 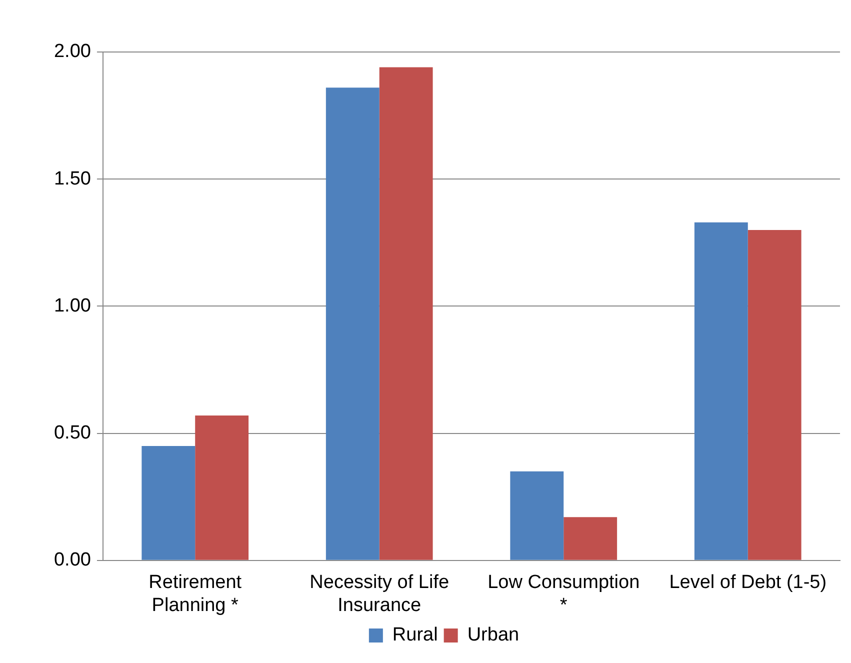 I want to click on y-tick-label: 2.00, so click(x=72, y=51).